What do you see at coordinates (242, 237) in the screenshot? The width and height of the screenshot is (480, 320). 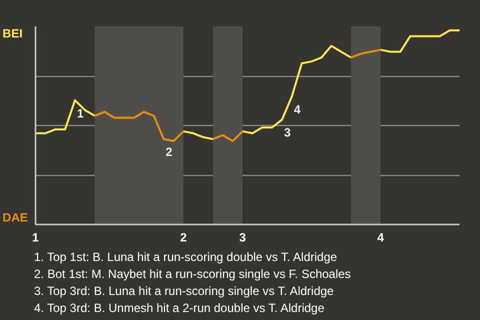 I see `x-tick-label: 3` at bounding box center [242, 237].